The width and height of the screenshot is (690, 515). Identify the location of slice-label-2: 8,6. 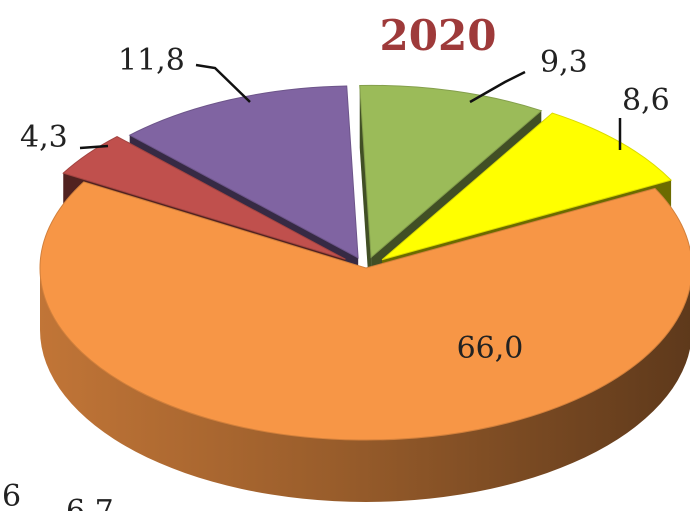
(646, 100).